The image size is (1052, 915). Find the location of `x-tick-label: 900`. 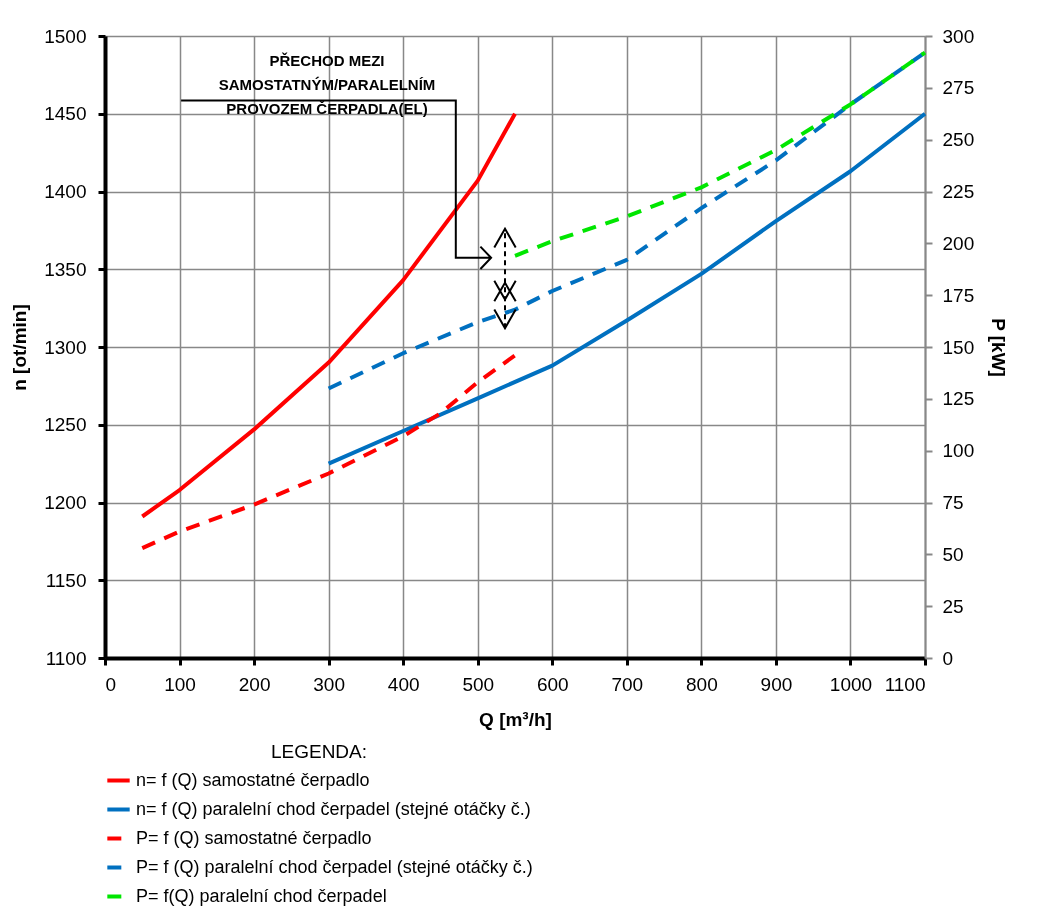

x-tick-label: 900 is located at coordinates (776, 684).